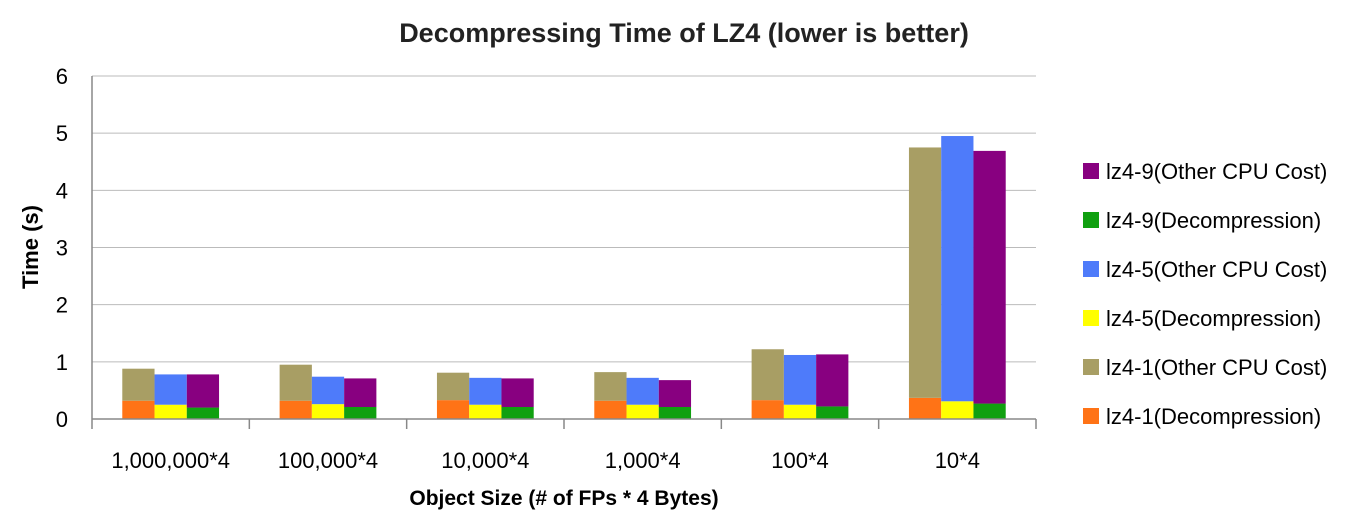 The height and width of the screenshot is (520, 1370). What do you see at coordinates (62, 76) in the screenshot?
I see `y-tick-label: 6` at bounding box center [62, 76].